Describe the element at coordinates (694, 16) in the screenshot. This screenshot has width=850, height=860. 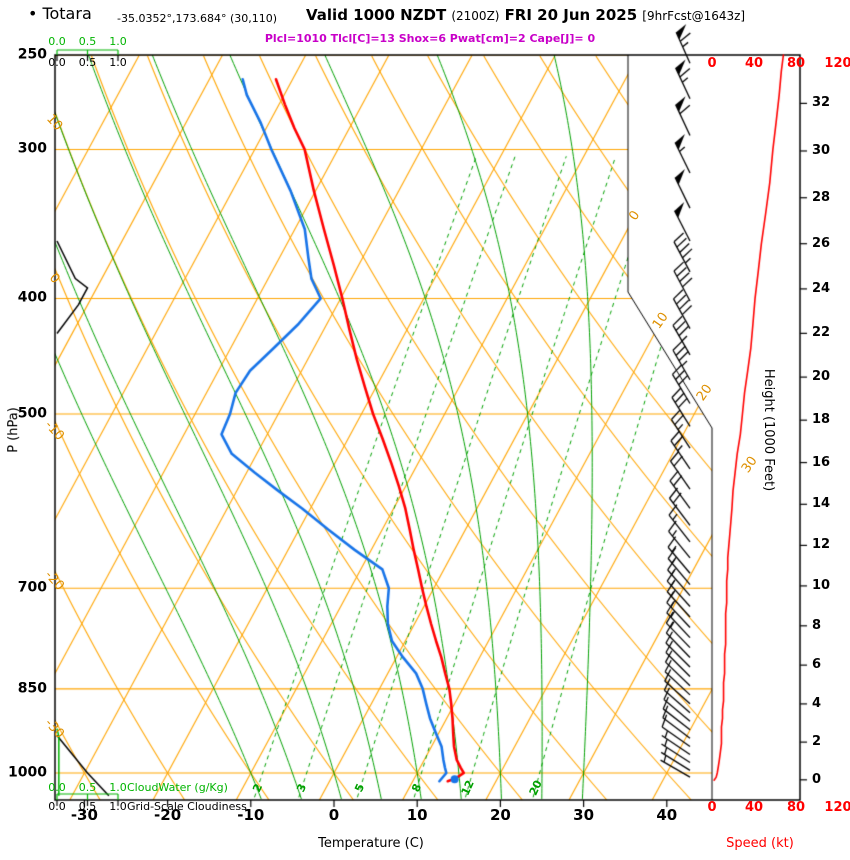
I see `forecast-info: [9hrFcst@1643z]` at that location.